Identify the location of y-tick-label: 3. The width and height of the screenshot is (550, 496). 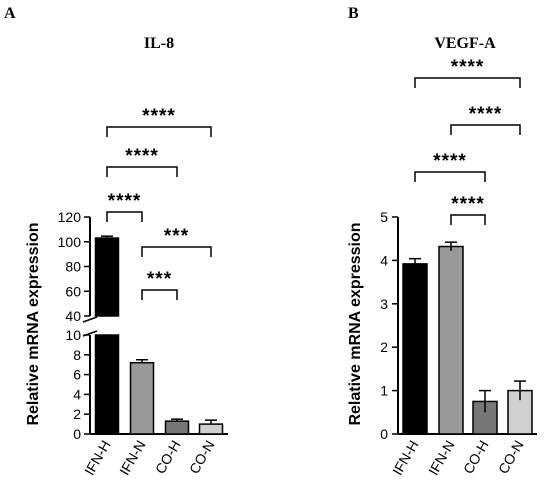
(384, 304).